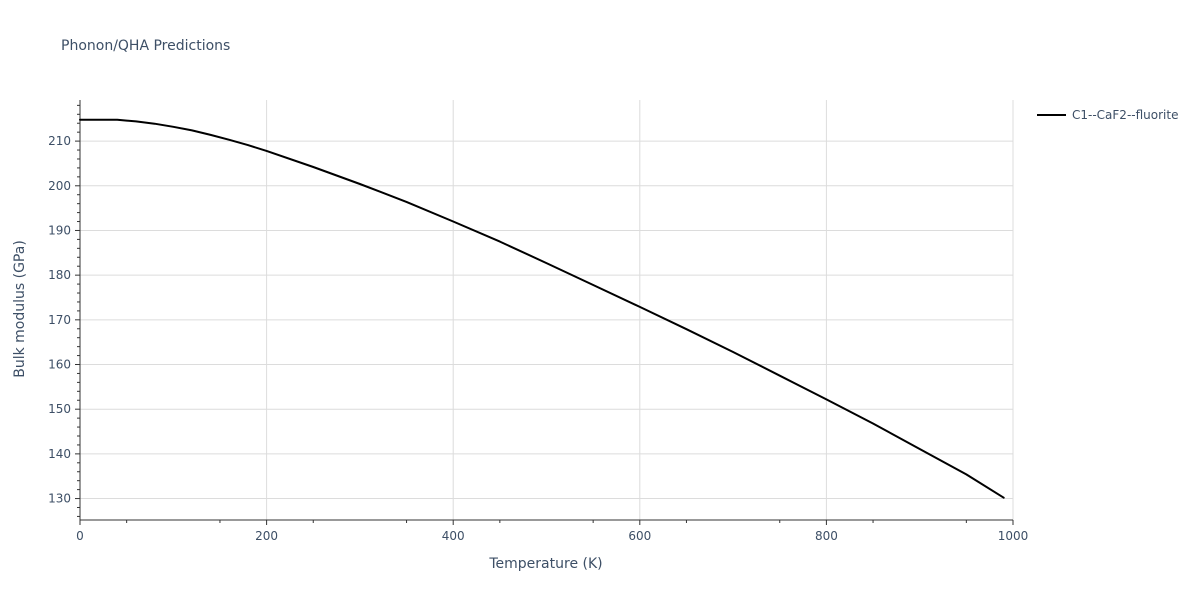 Image resolution: width=1200 pixels, height=600 pixels. Describe the element at coordinates (59, 230) in the screenshot. I see `y-tick-label: 190` at that location.